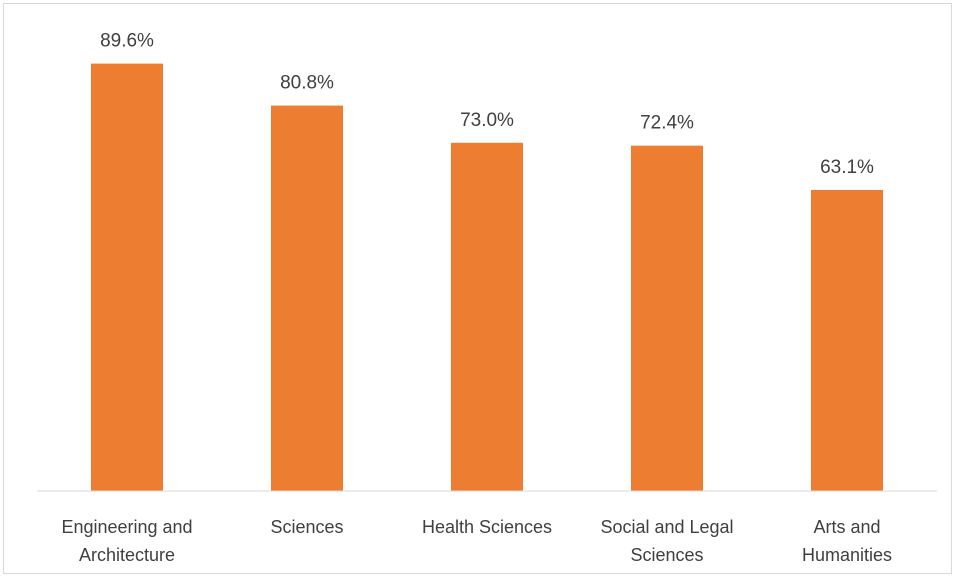 This screenshot has width=957, height=579. I want to click on data-label-2: 73.0%, so click(487, 120).